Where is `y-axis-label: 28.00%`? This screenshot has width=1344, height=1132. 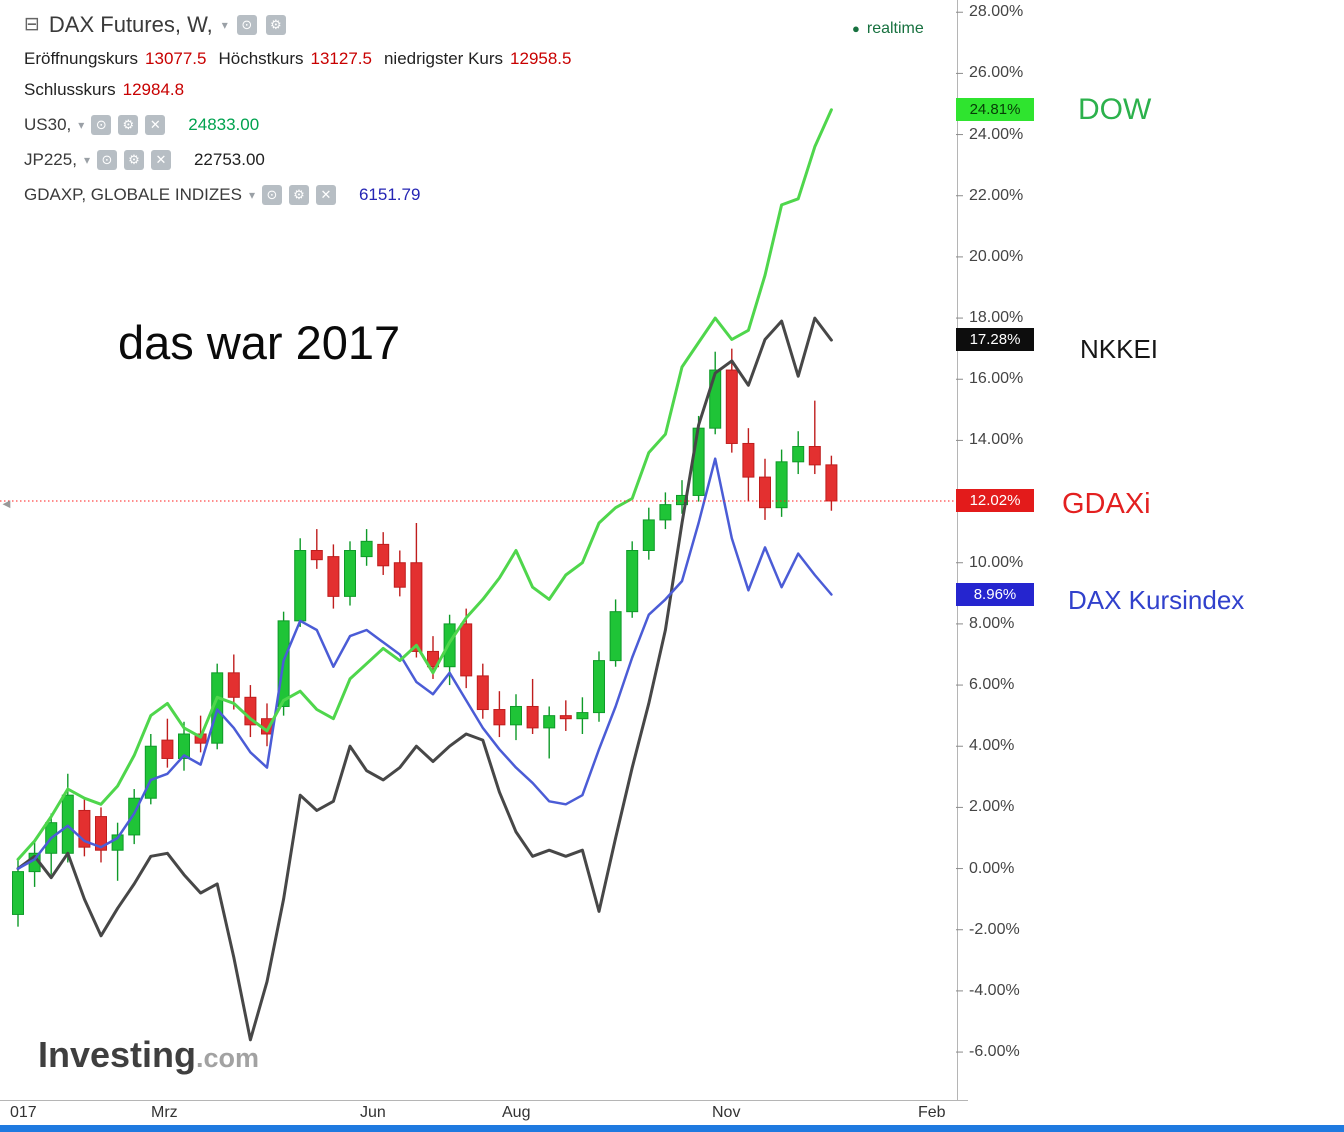 y-axis-label: 28.00% is located at coordinates (996, 12).